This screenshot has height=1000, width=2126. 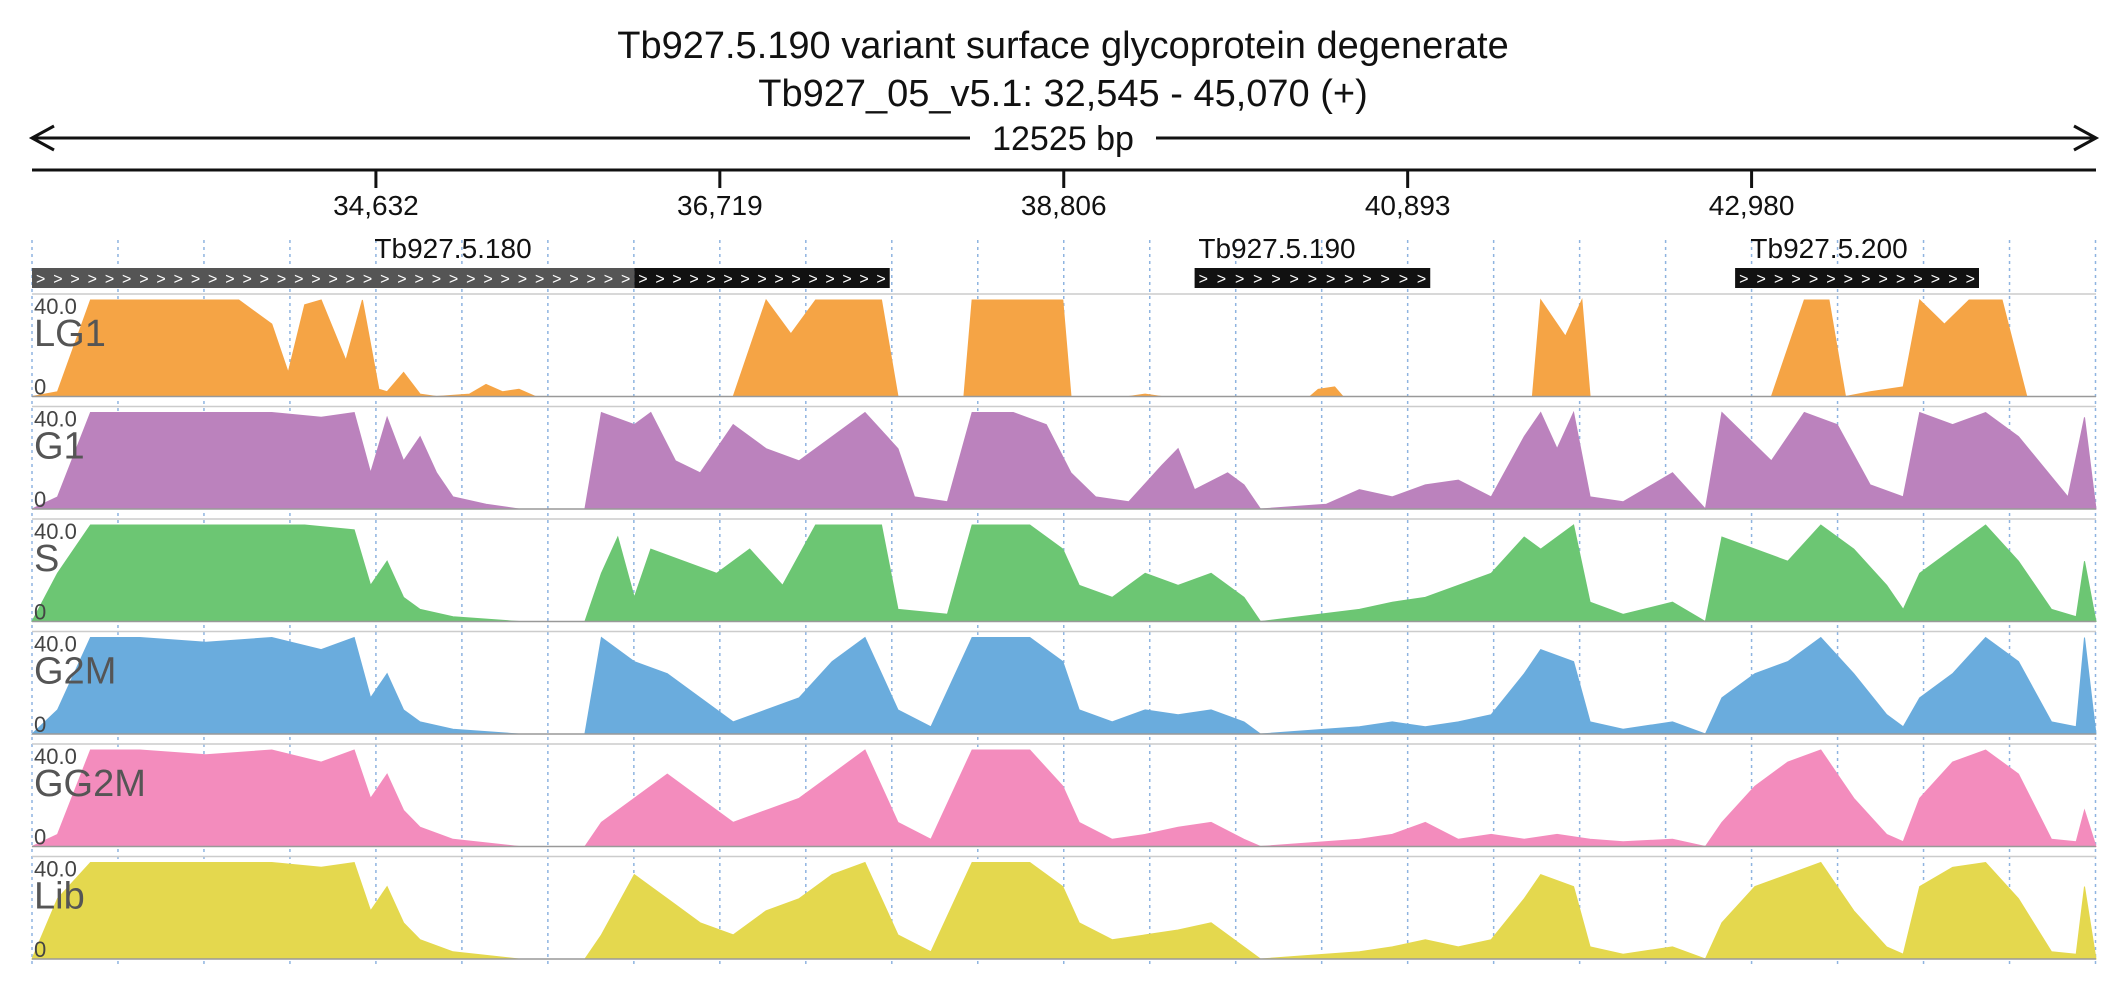 I want to click on arrowhead-left-icon, so click(x=41, y=138).